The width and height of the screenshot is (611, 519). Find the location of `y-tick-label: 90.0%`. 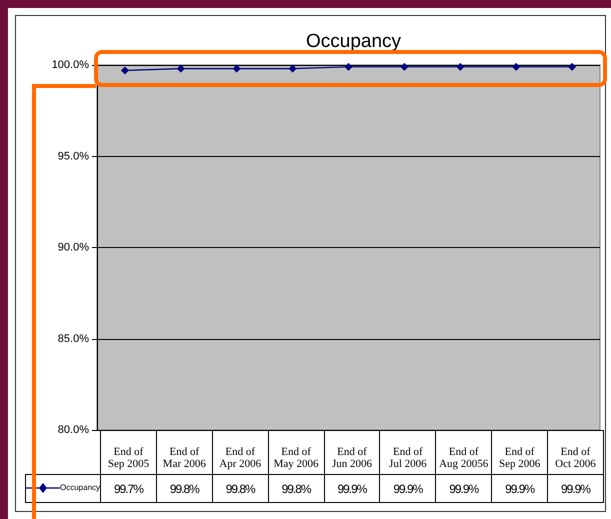

y-tick-label: 90.0% is located at coordinates (74, 248).